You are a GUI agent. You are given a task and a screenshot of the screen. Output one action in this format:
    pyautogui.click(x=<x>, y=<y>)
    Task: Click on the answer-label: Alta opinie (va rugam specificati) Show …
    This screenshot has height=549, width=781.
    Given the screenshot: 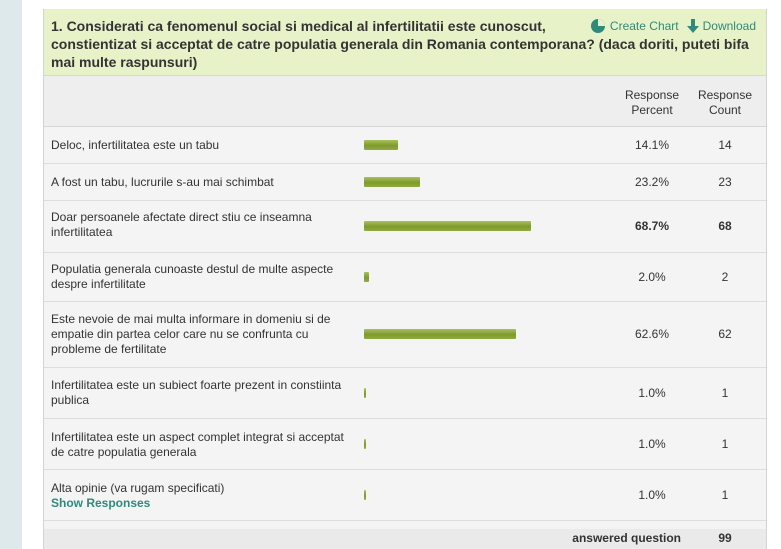 What is the action you would take?
    pyautogui.click(x=201, y=496)
    